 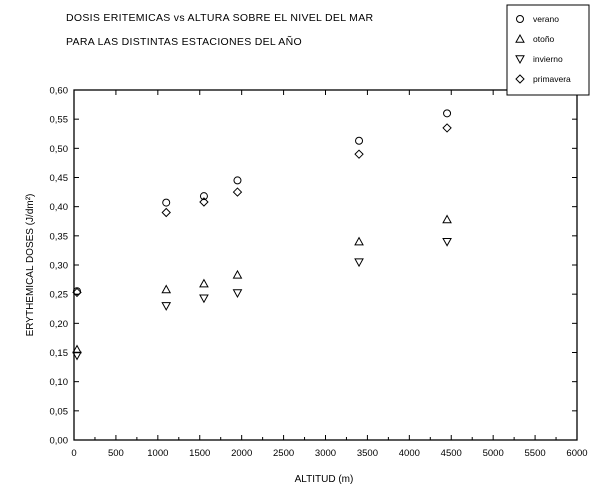 I want to click on x-axis-label: ALTITUD (m), so click(x=324, y=479).